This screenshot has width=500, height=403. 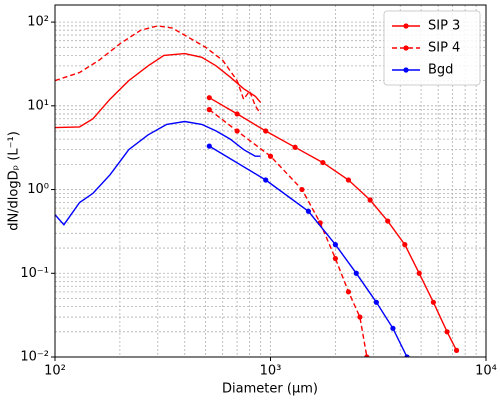 I want to click on legend-label: Bgd, so click(x=440, y=70).